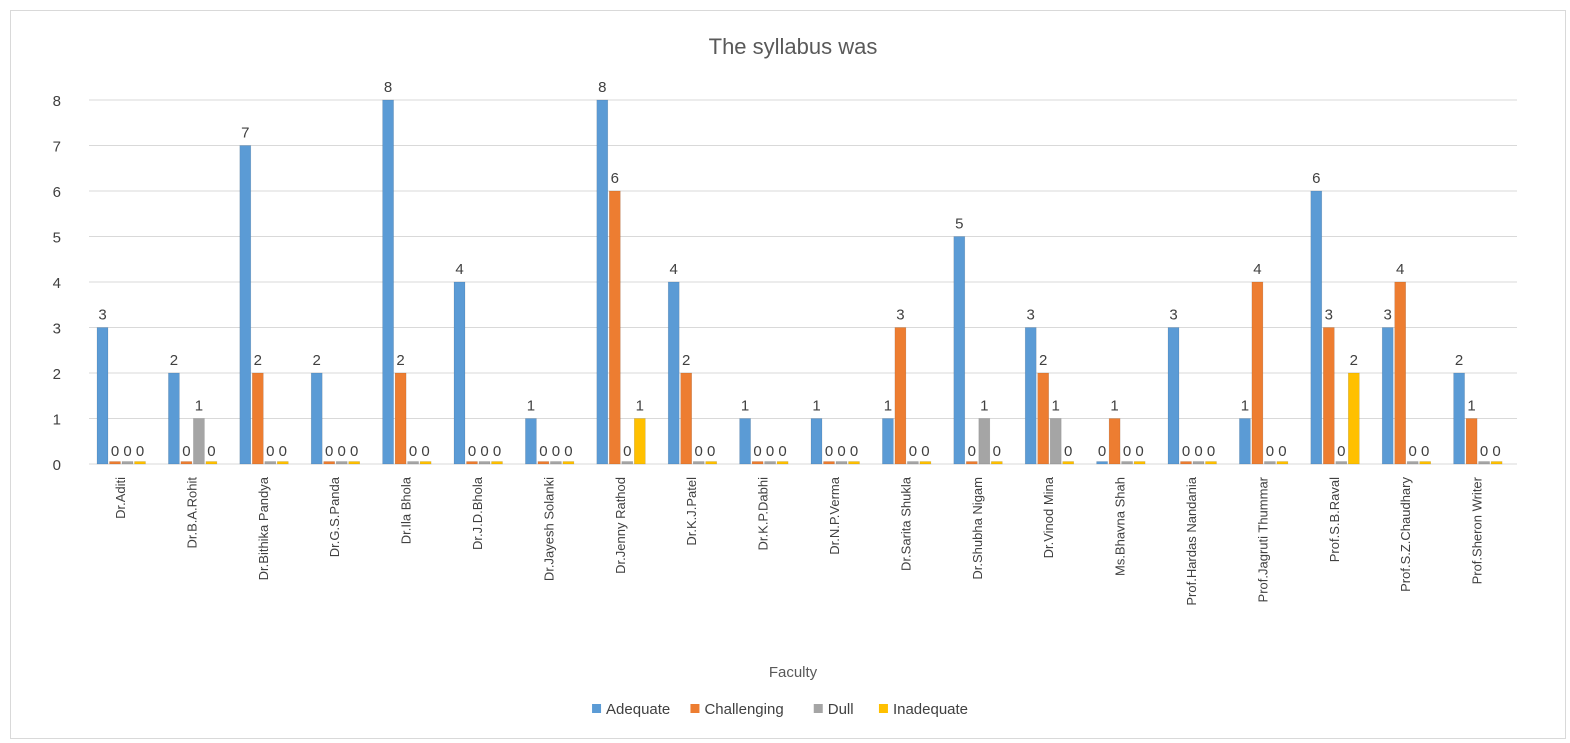 Image resolution: width=1570 pixels, height=743 pixels. I want to click on y-tick-label: 4, so click(57, 283).